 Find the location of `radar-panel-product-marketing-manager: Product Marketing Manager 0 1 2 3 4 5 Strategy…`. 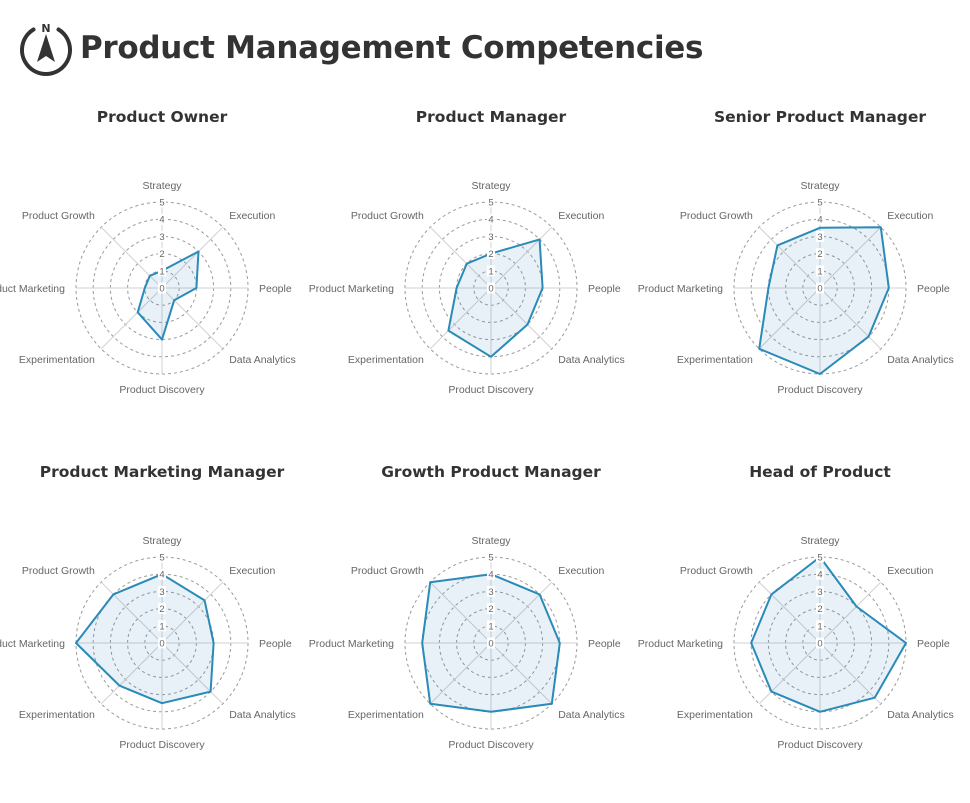

radar-panel-product-marketing-manager: Product Marketing Manager 0 1 2 3 4 5 Strategy… is located at coordinates (161, 633).